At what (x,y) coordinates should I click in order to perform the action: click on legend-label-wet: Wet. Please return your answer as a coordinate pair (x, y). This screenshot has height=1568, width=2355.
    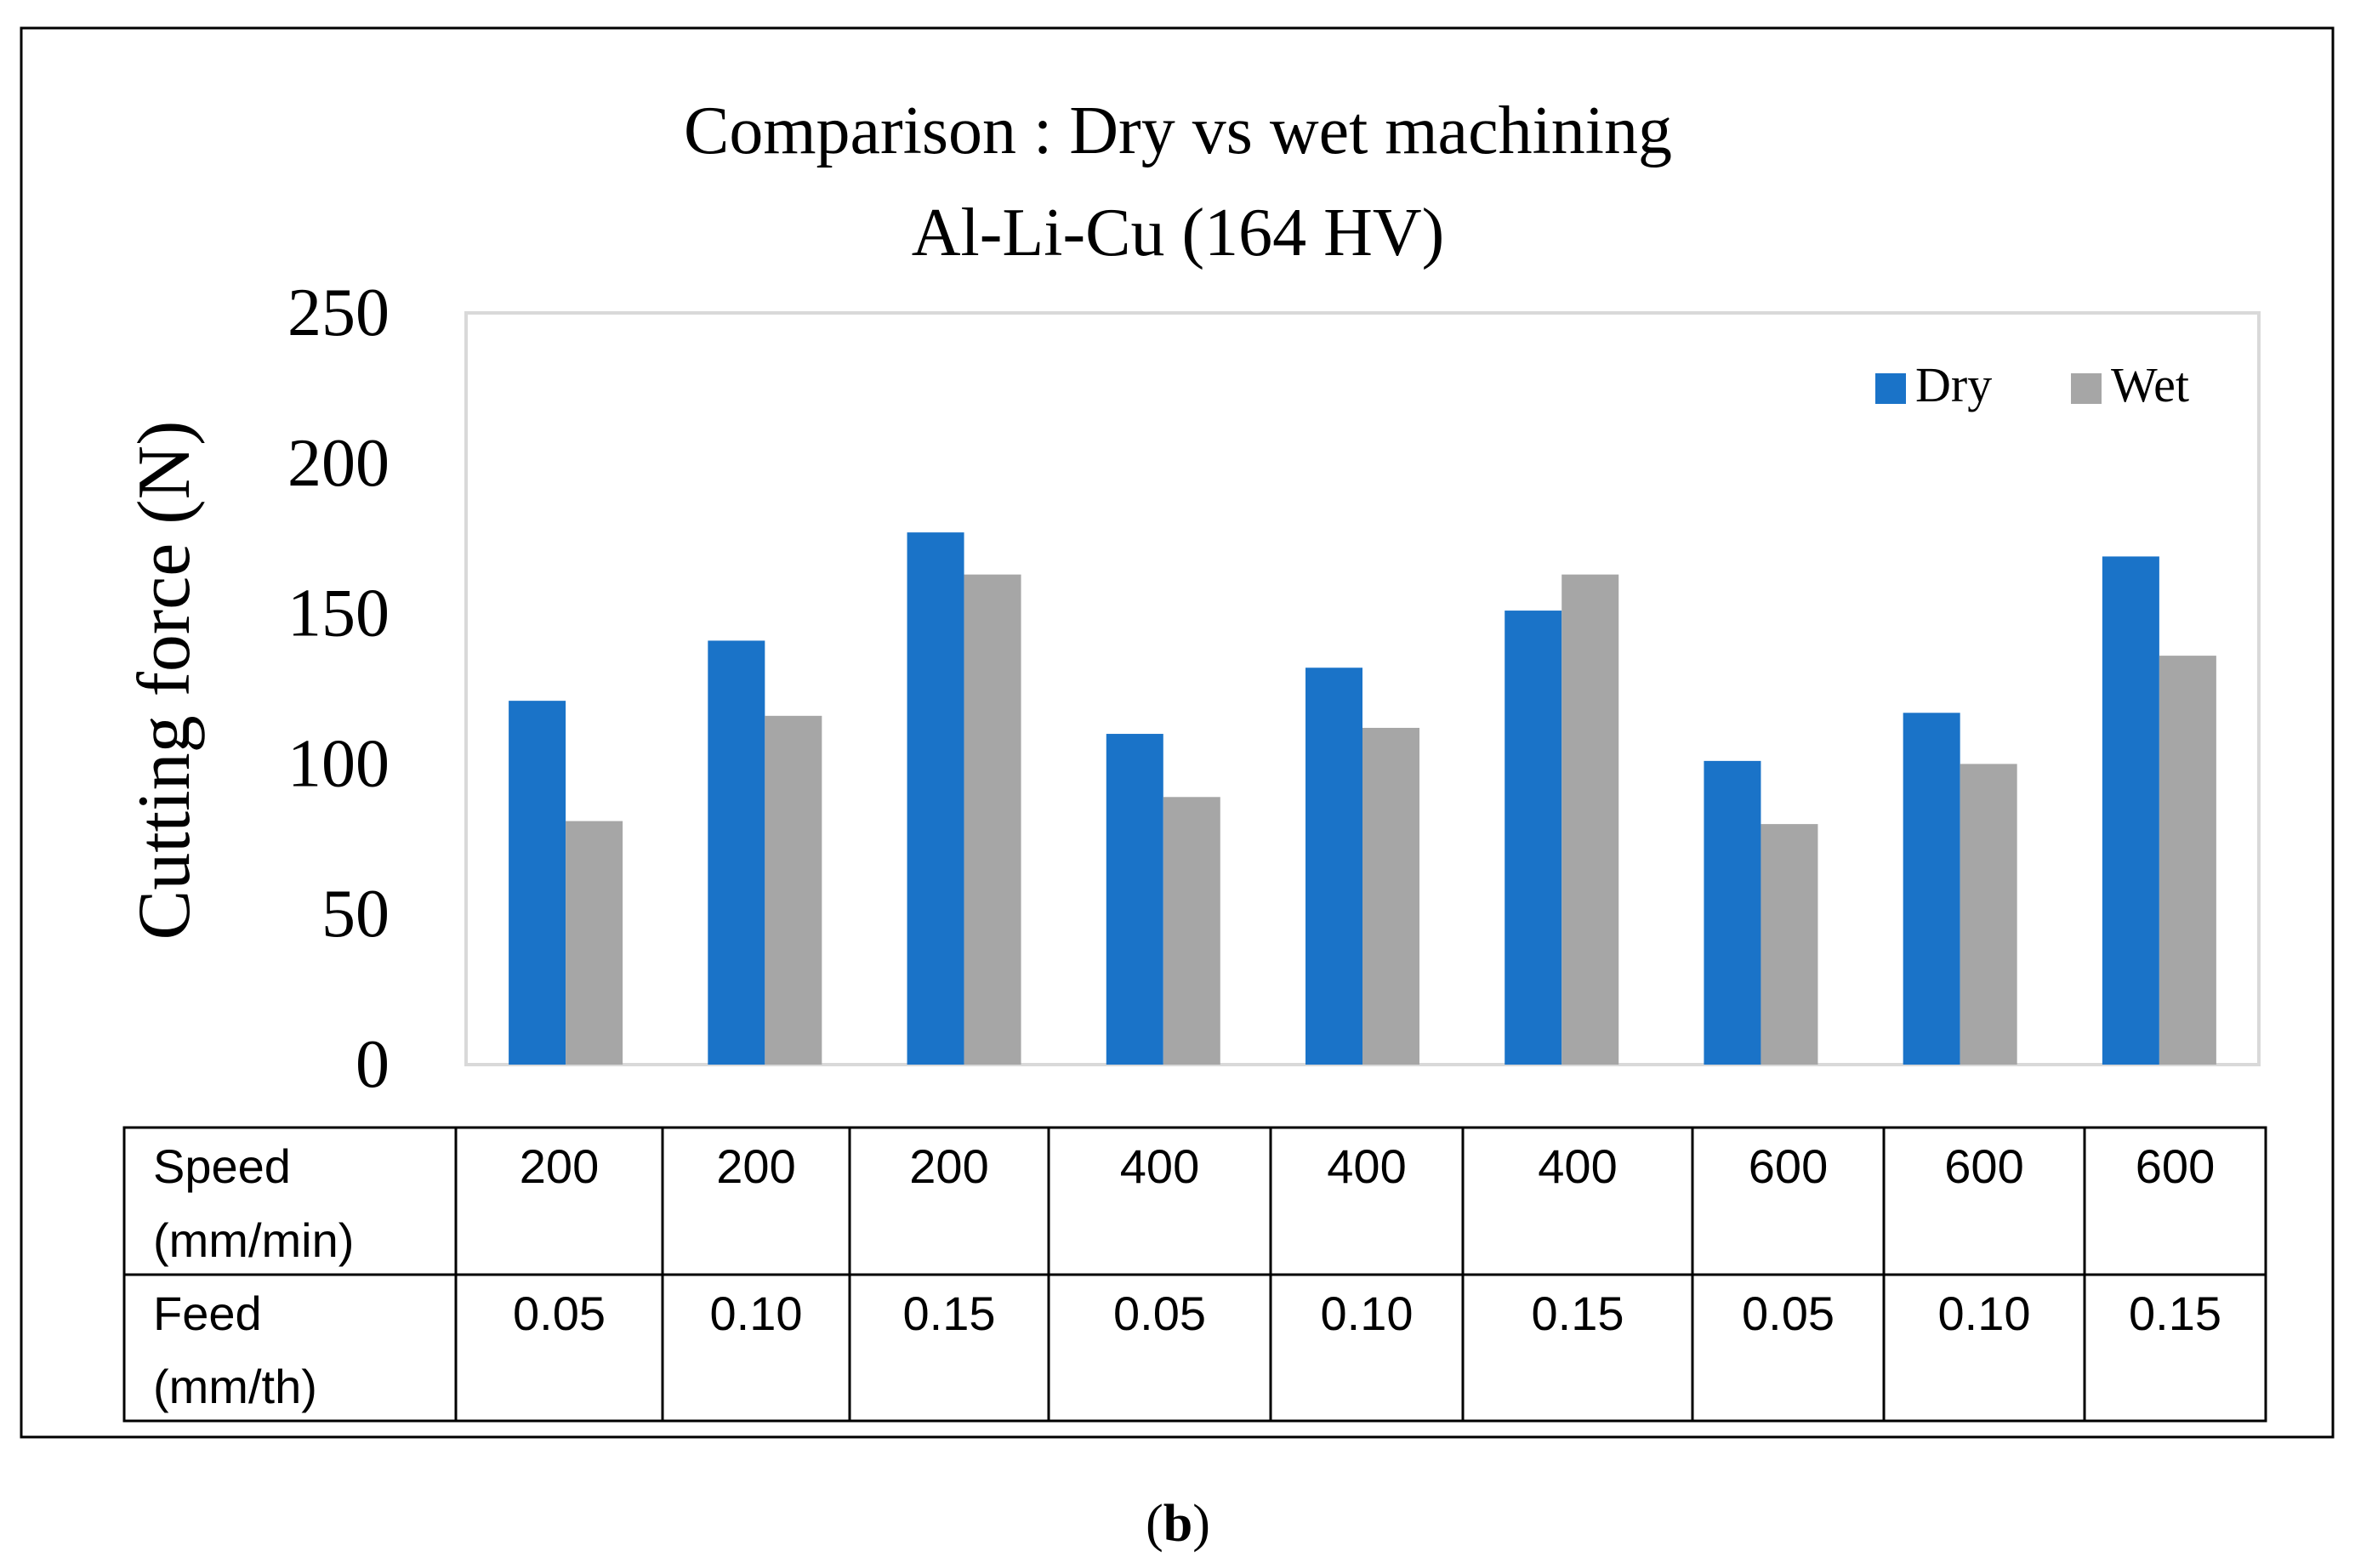
    Looking at the image, I should click on (2150, 384).